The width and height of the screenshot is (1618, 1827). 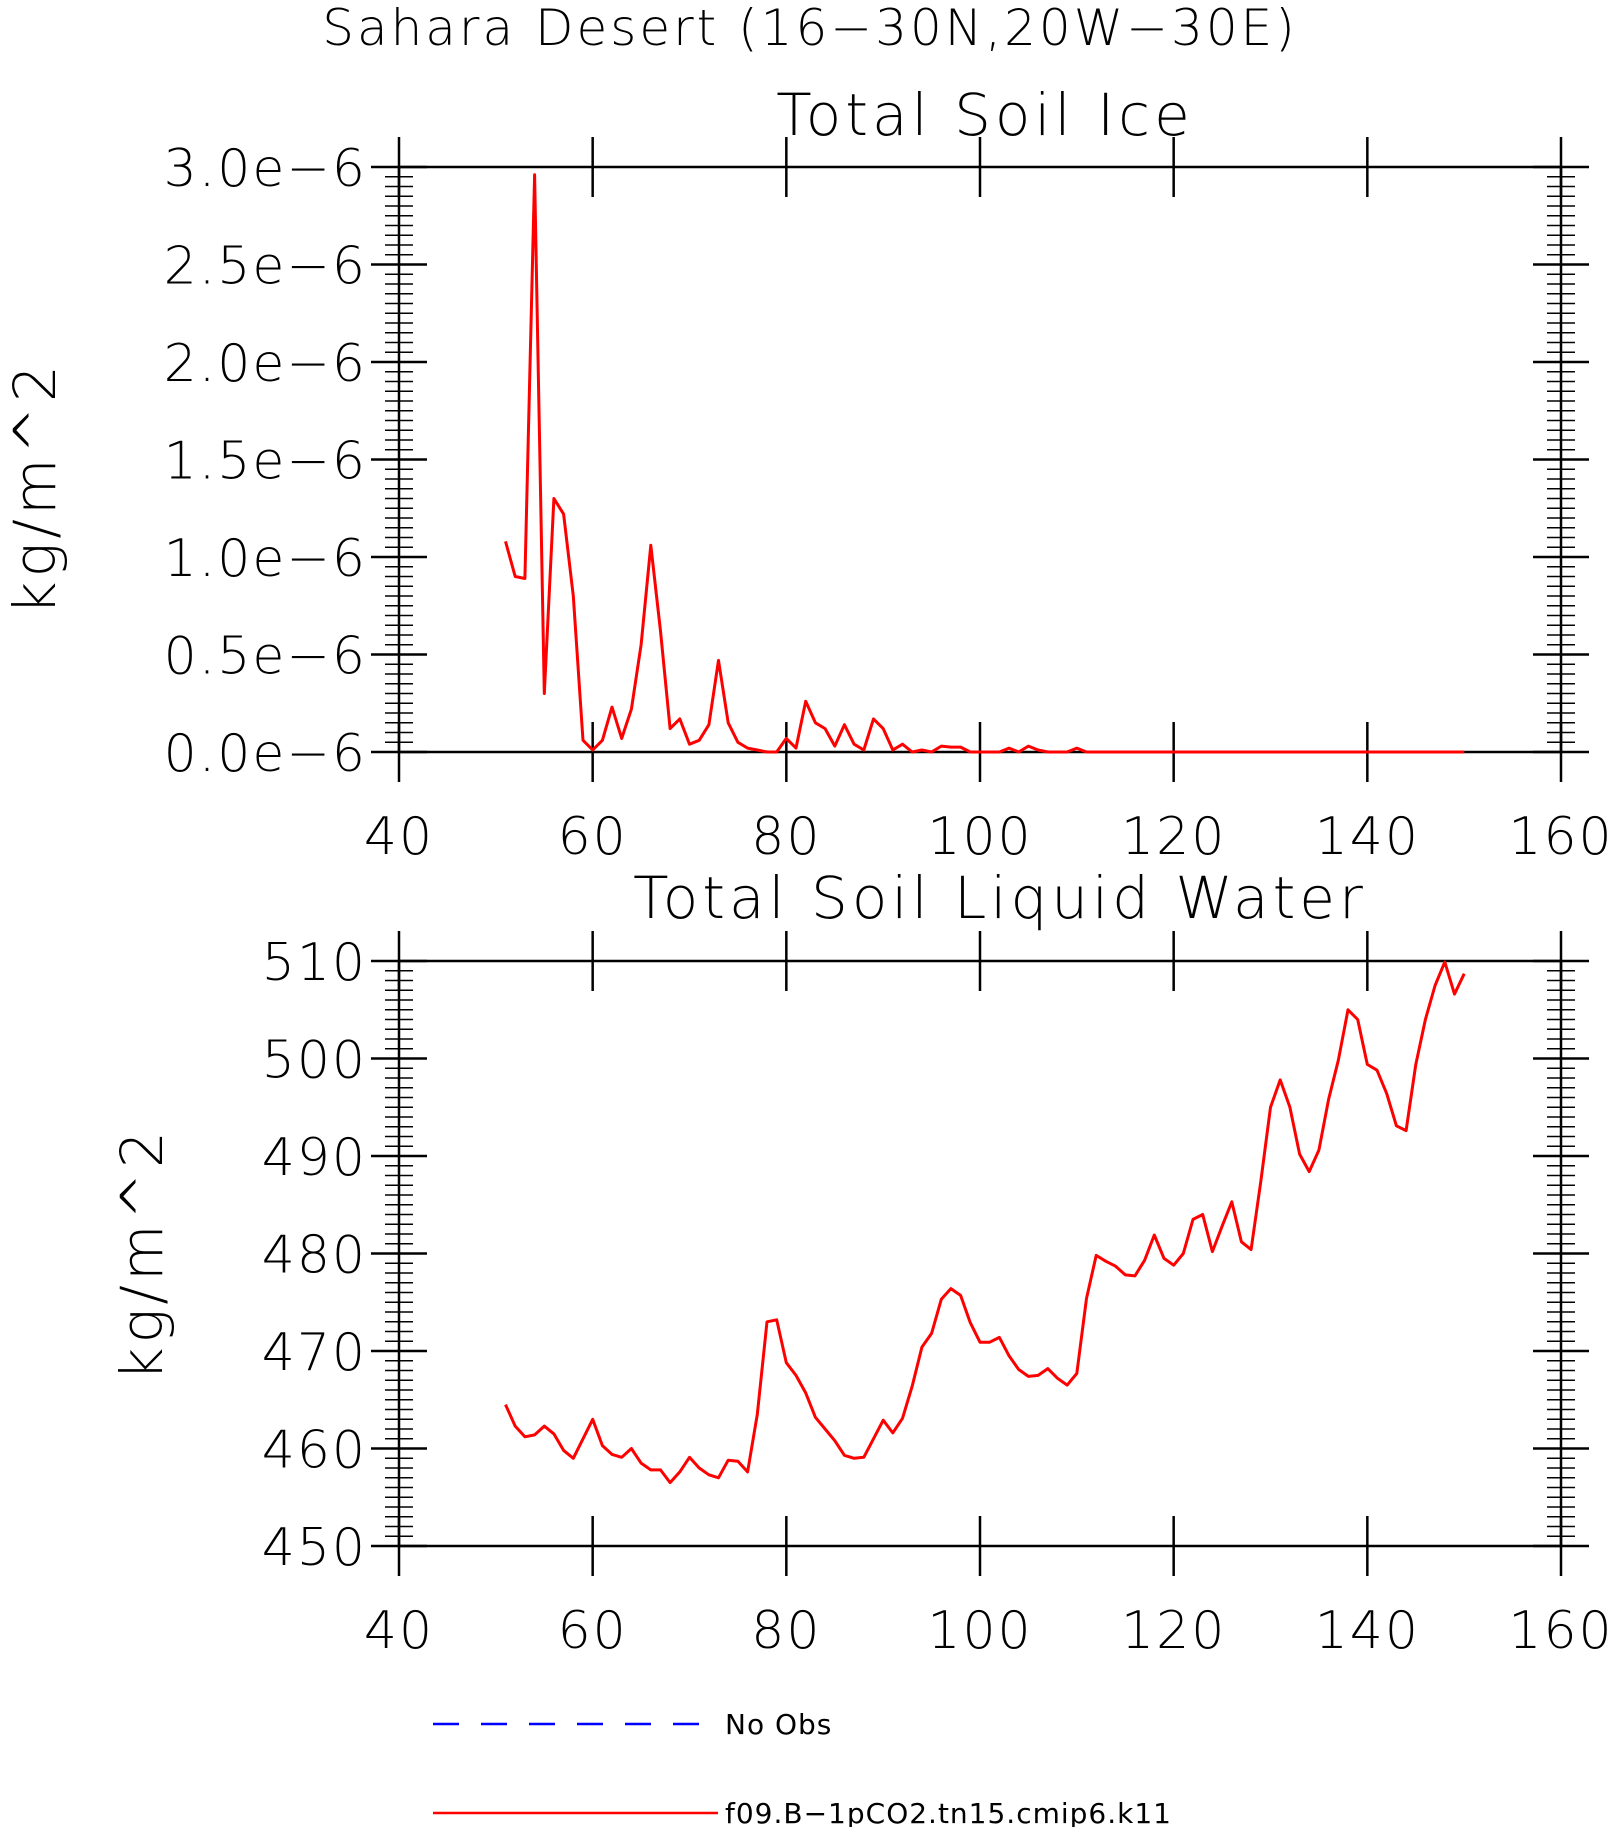 I want to click on soil-liquid-water-y-tick-label: 460, so click(x=314, y=1451).